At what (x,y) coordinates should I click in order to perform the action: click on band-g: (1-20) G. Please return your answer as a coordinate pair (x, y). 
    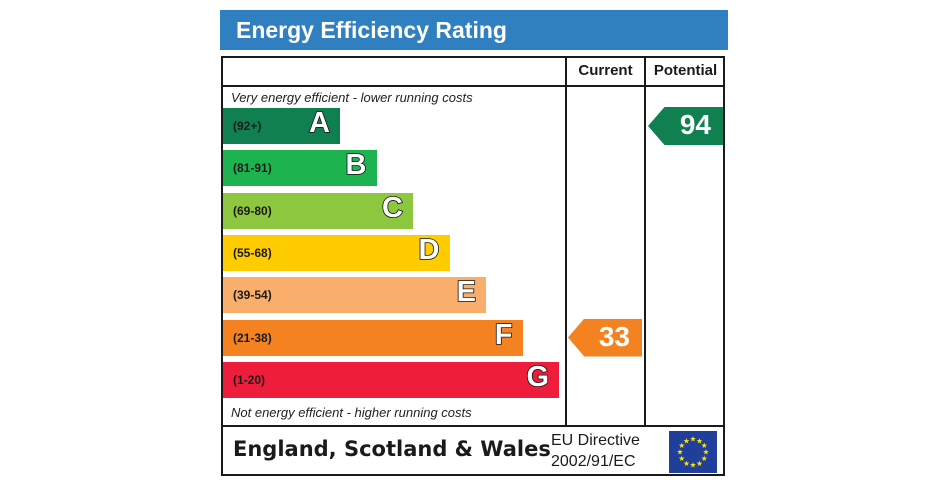
    Looking at the image, I should click on (391, 379).